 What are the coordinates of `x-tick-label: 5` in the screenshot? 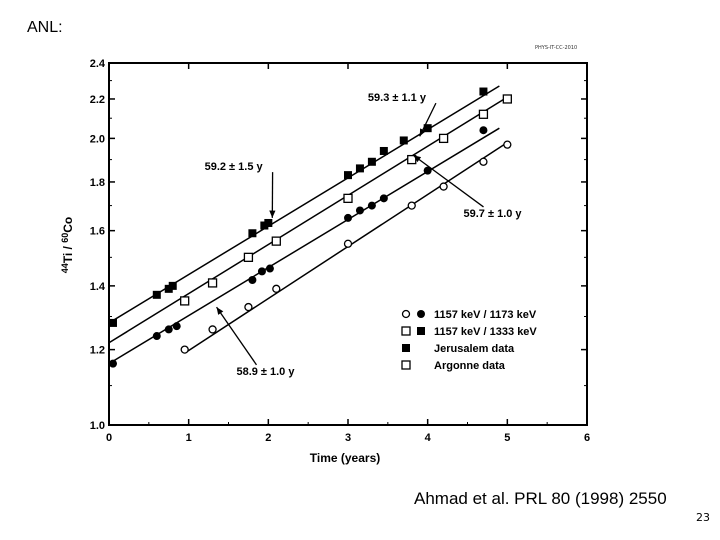 It's located at (507, 438).